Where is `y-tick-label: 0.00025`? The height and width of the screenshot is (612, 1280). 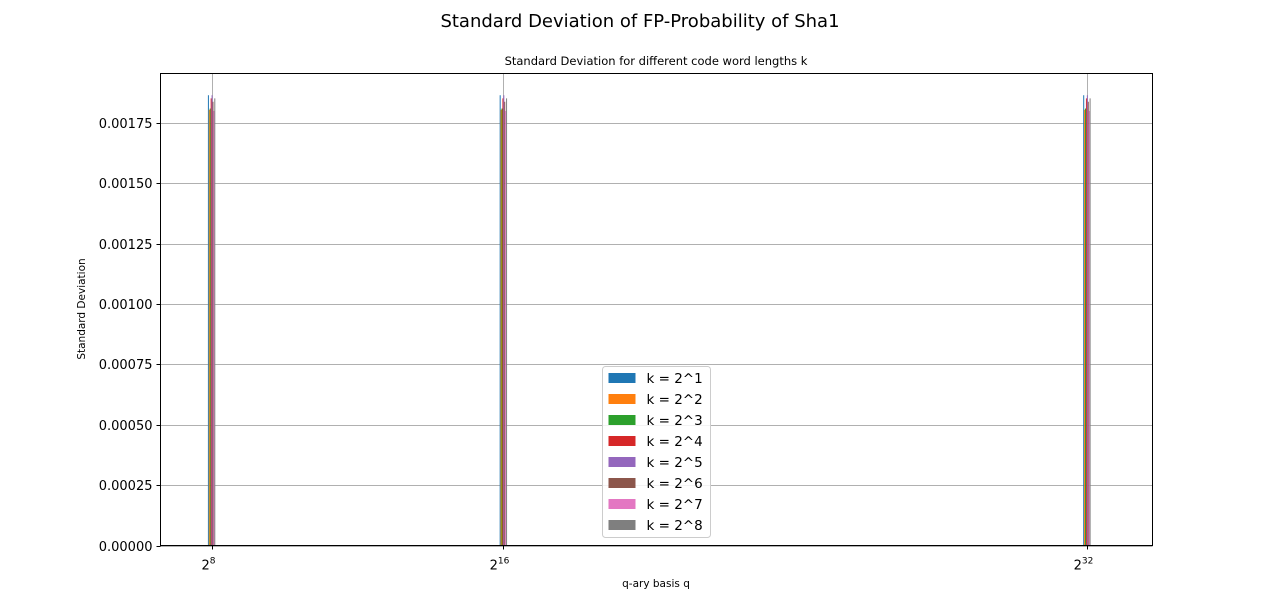 y-tick-label: 0.00025 is located at coordinates (126, 486).